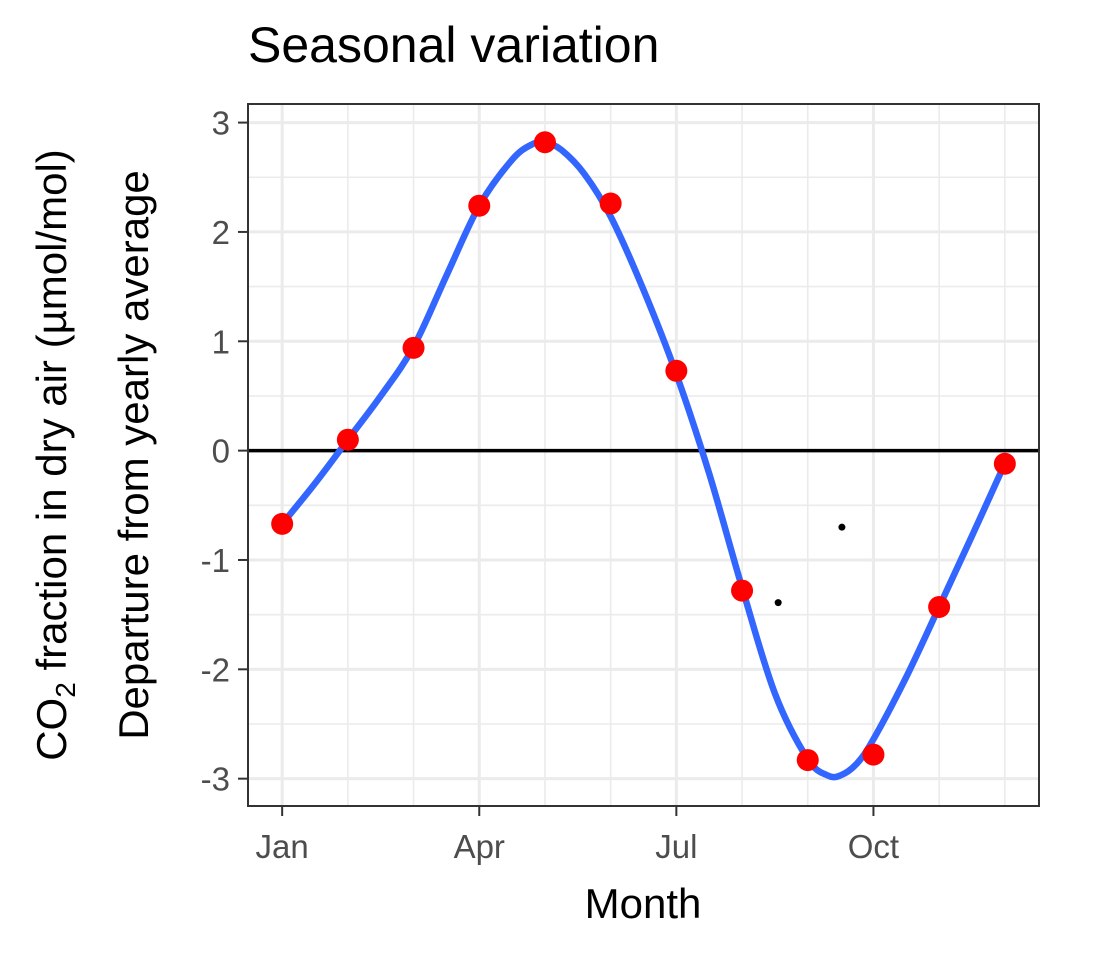  I want to click on y-tick-label: -1, so click(215, 560).